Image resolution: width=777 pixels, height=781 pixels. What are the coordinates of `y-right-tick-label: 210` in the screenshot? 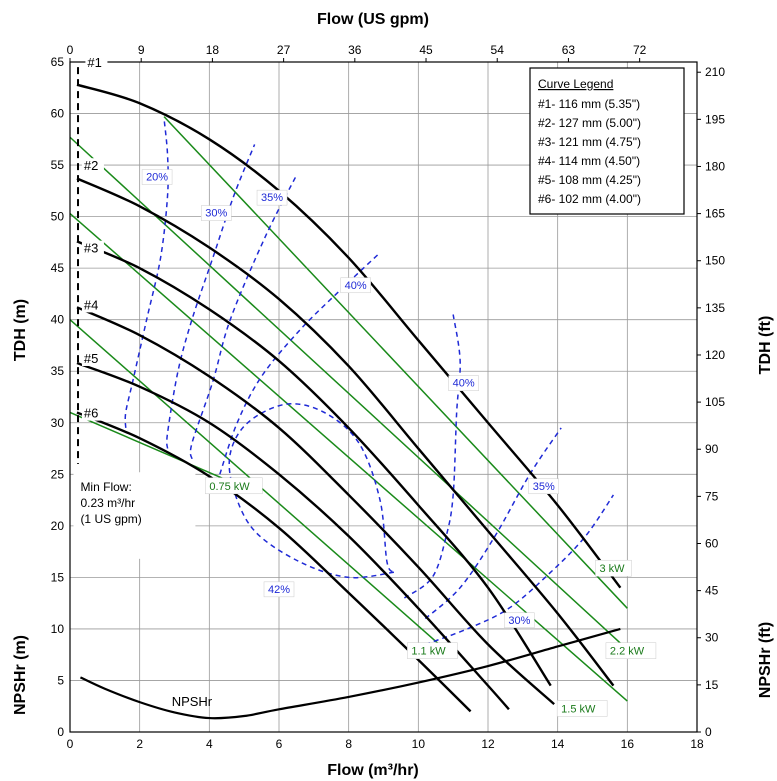 It's located at (715, 72).